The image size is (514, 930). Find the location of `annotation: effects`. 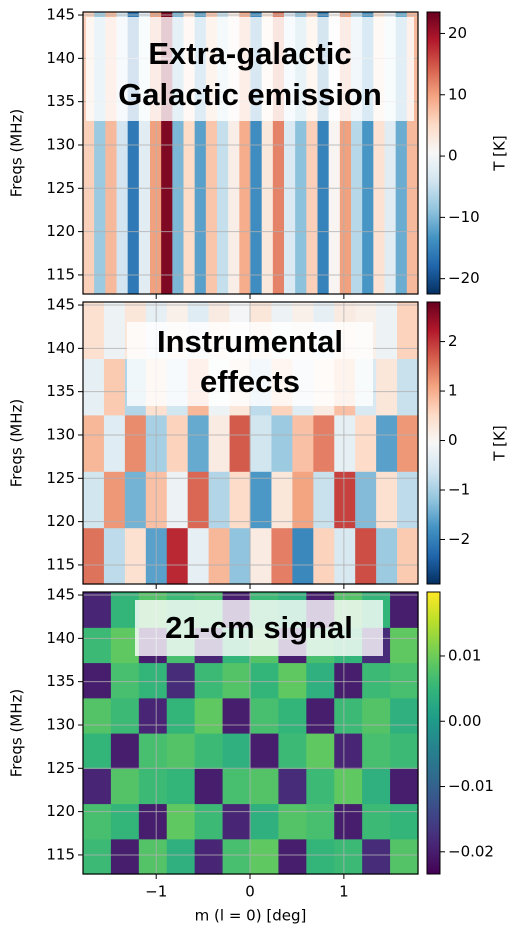

annotation: effects is located at coordinates (250, 381).